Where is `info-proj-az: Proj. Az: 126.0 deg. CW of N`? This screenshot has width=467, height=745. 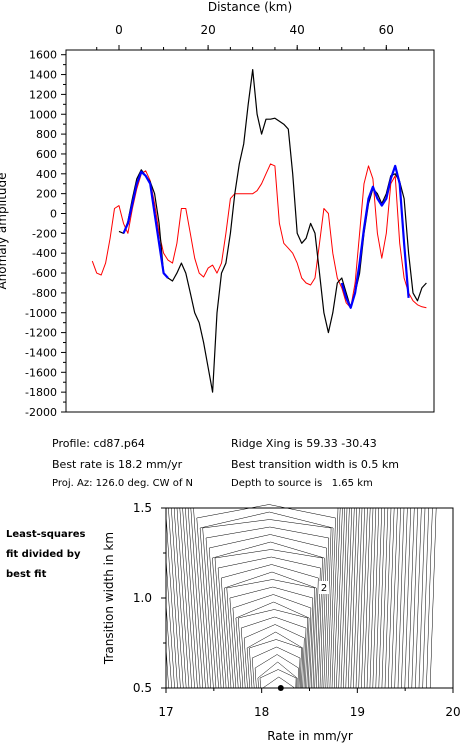
info-proj-az: Proj. Az: 126.0 deg. CW of N is located at coordinates (122, 483).